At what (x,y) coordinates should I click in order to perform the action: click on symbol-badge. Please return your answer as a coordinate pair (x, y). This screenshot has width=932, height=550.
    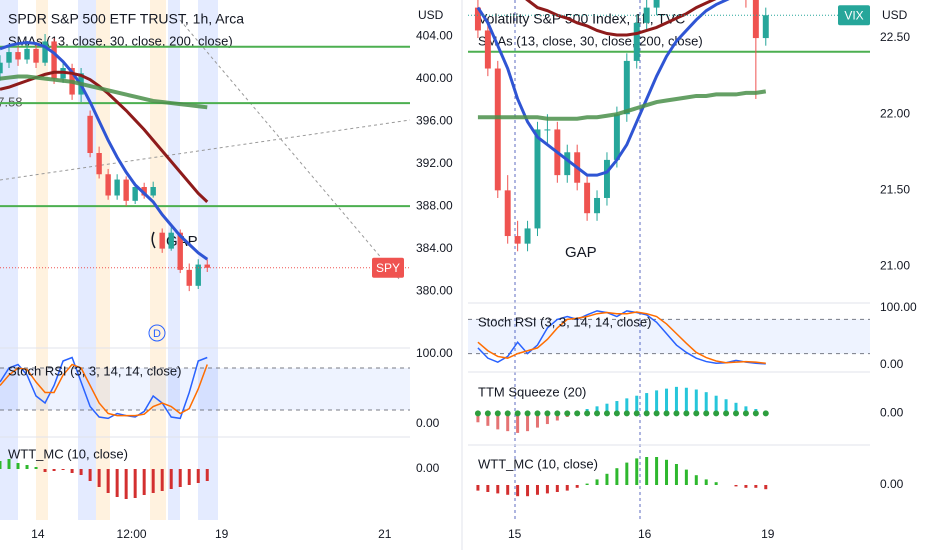
    Looking at the image, I should click on (854, 15).